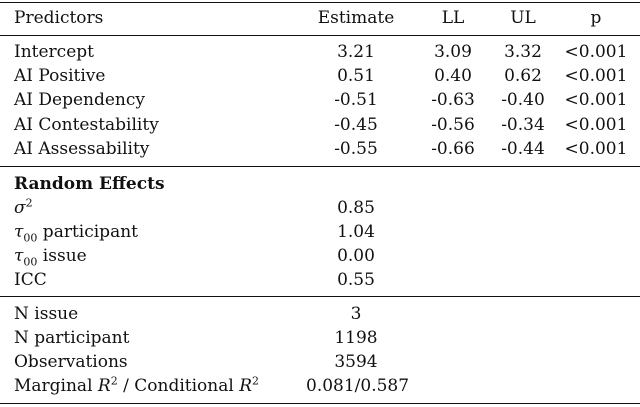 This screenshot has width=640, height=407. I want to click on stats-rule, so click(320, 296).